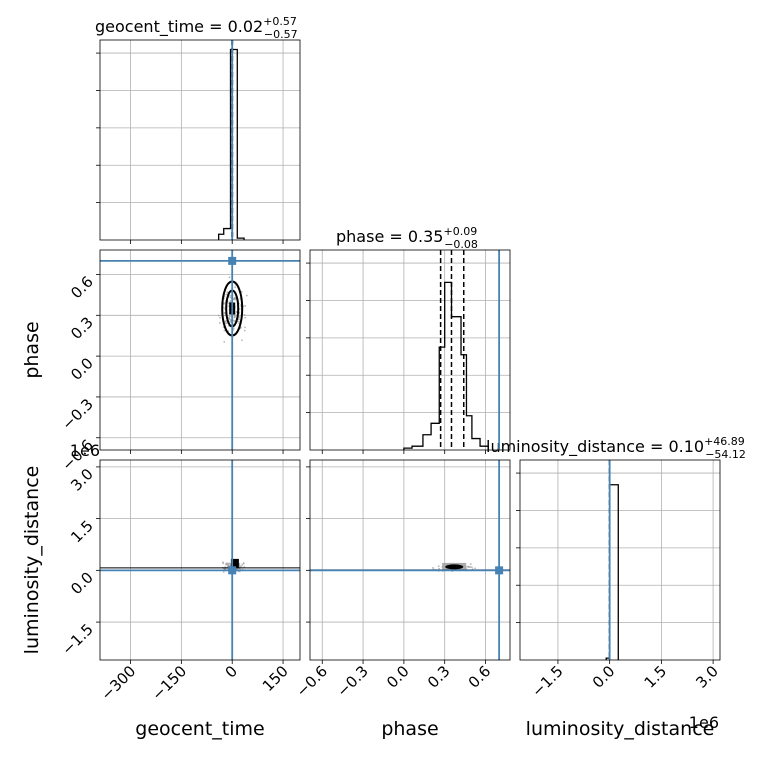 The height and width of the screenshot is (760, 760). Describe the element at coordinates (77, 414) in the screenshot. I see `scatter-phase-vs-geocent-time-ytick-label-1: −0.3` at that location.